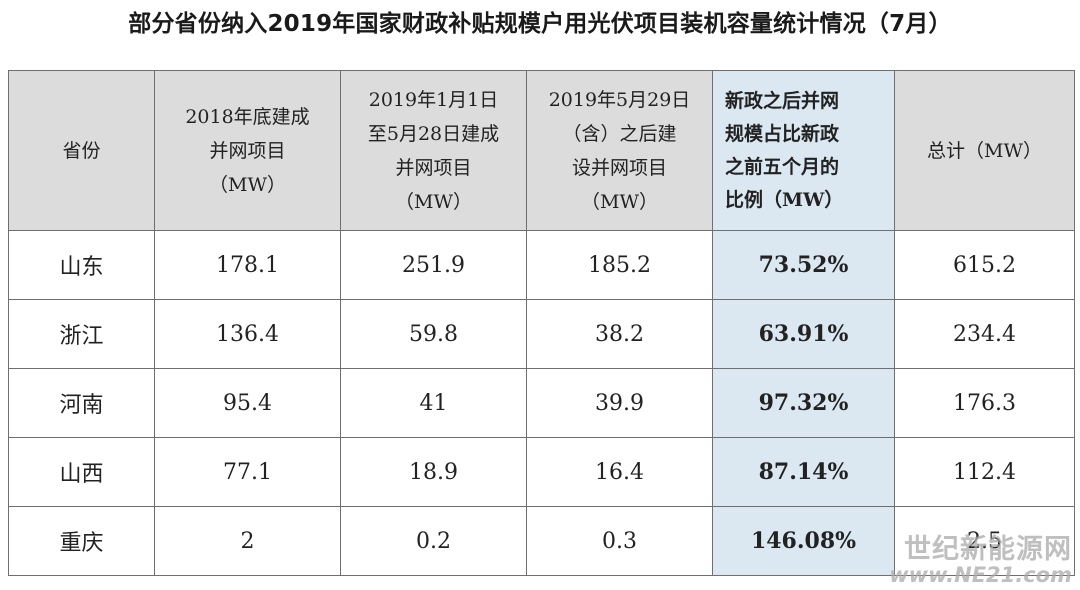 This screenshot has height=590, width=1080. I want to click on watermark-logo: 世纪新能源网 www.NE21.com, so click(980, 560).